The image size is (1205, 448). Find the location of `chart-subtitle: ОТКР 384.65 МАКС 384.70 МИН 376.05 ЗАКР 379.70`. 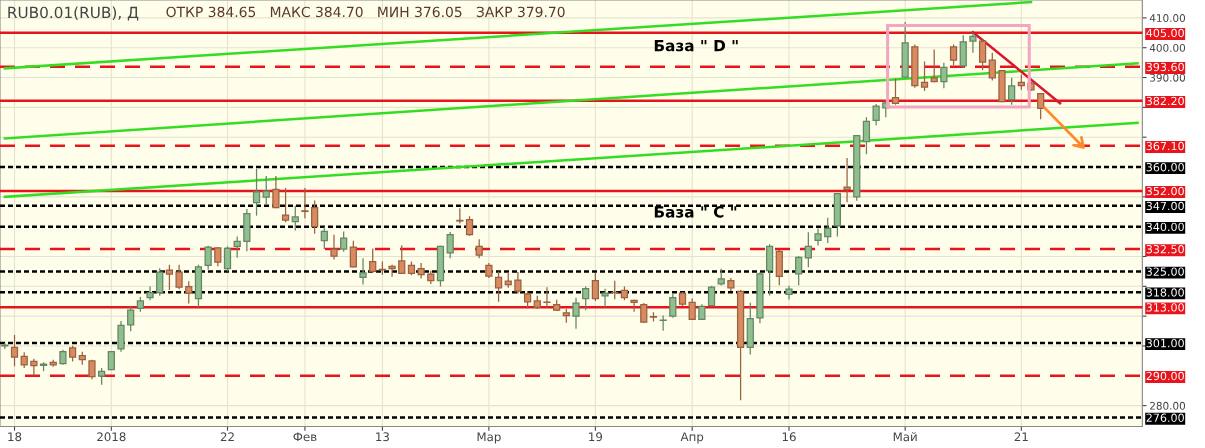

chart-subtitle: ОТКР 384.65 МАКС 384.70 МИН 376.05 ЗАКР 379.70 is located at coordinates (365, 12).